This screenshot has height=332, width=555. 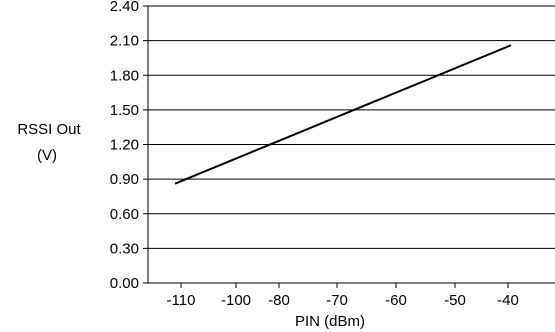 What do you see at coordinates (181, 300) in the screenshot?
I see `x-tick-label: -110` at bounding box center [181, 300].